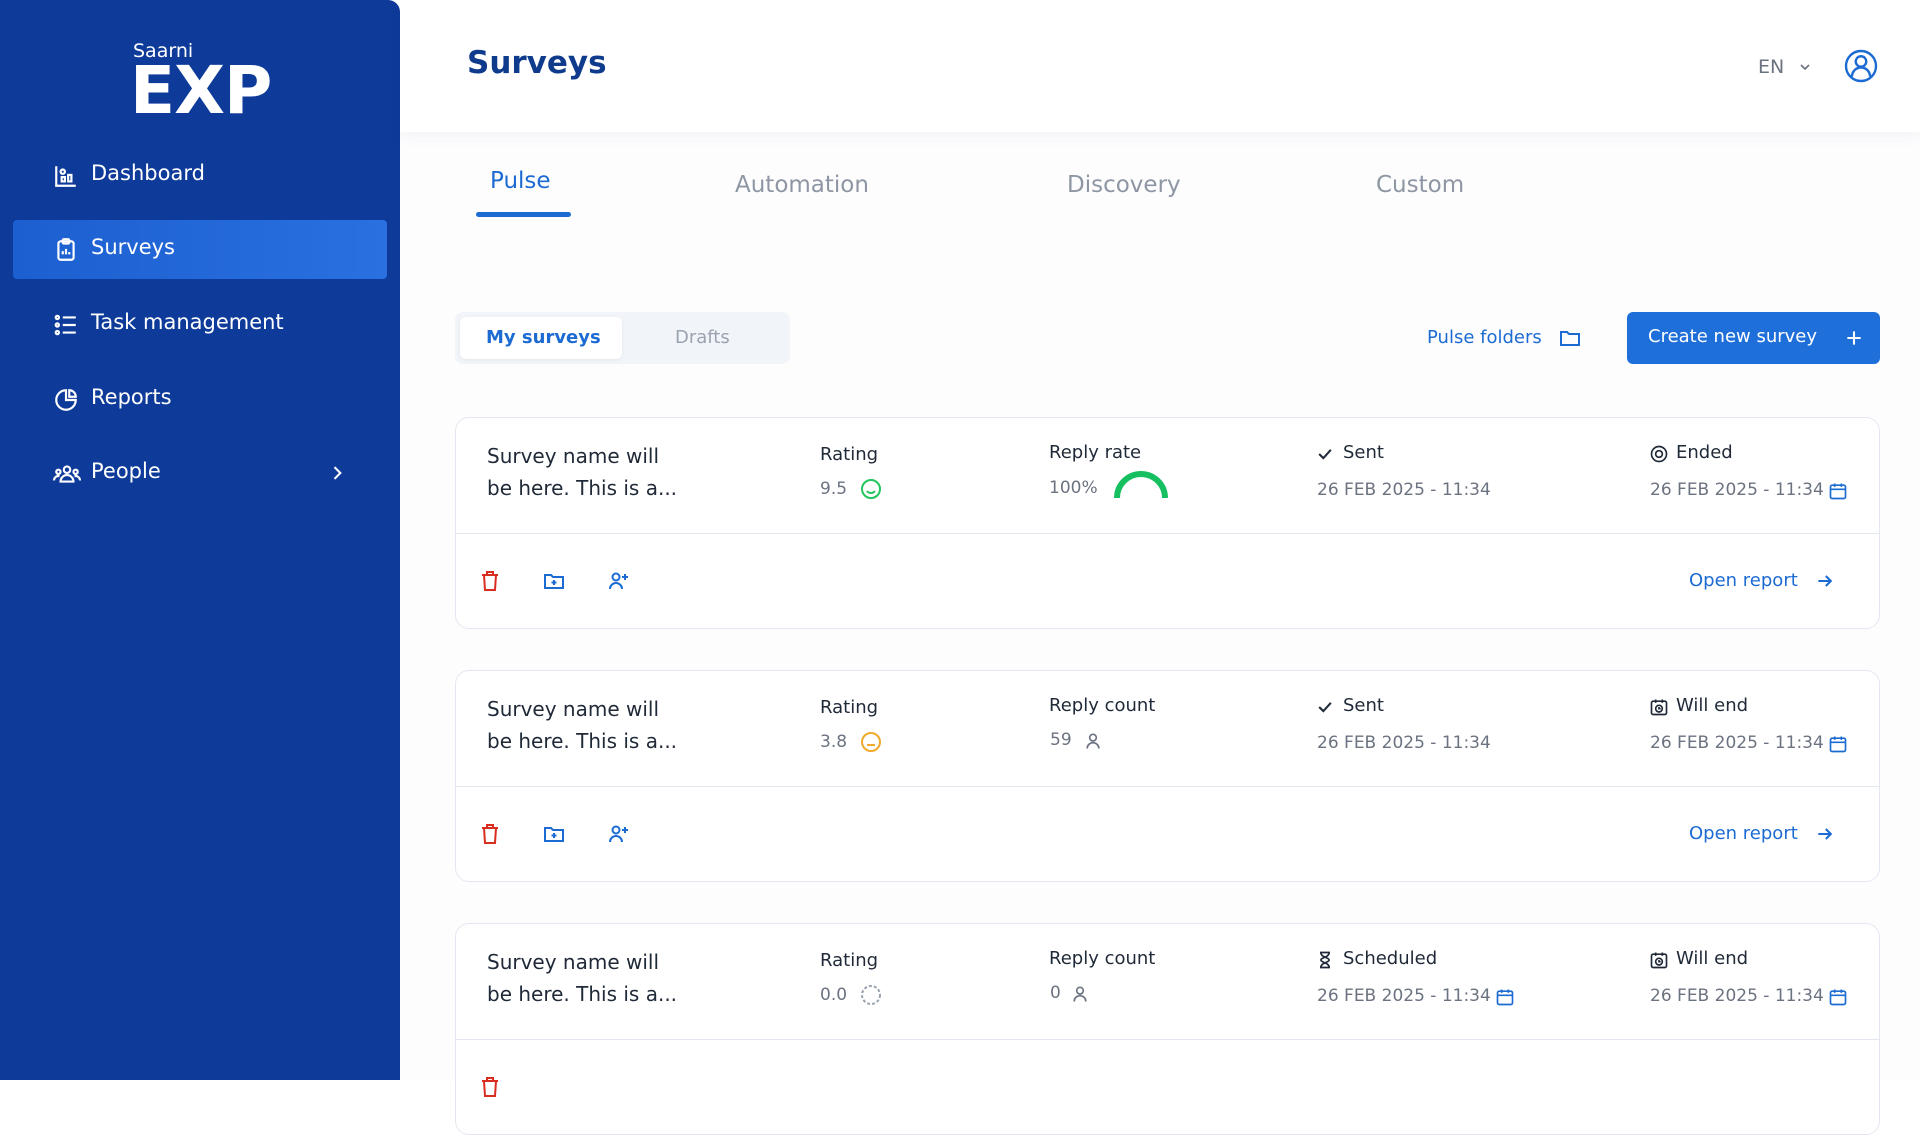 Image resolution: width=1920 pixels, height=1135 pixels. I want to click on user-icon, so click(1861, 66).